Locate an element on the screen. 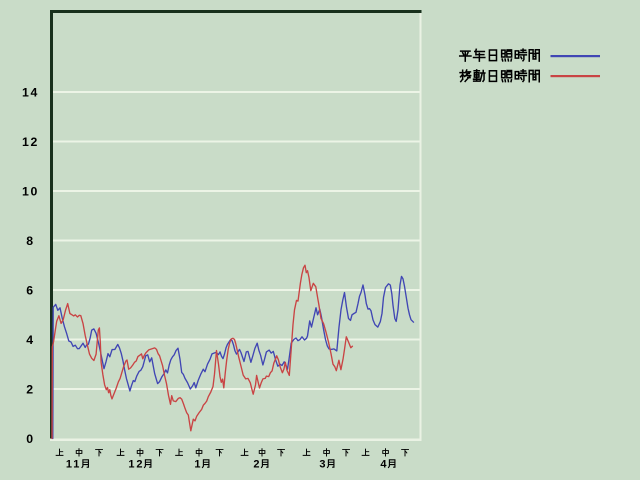 This screenshot has width=640, height=480. svg-text: 0 is located at coordinates (30, 439).